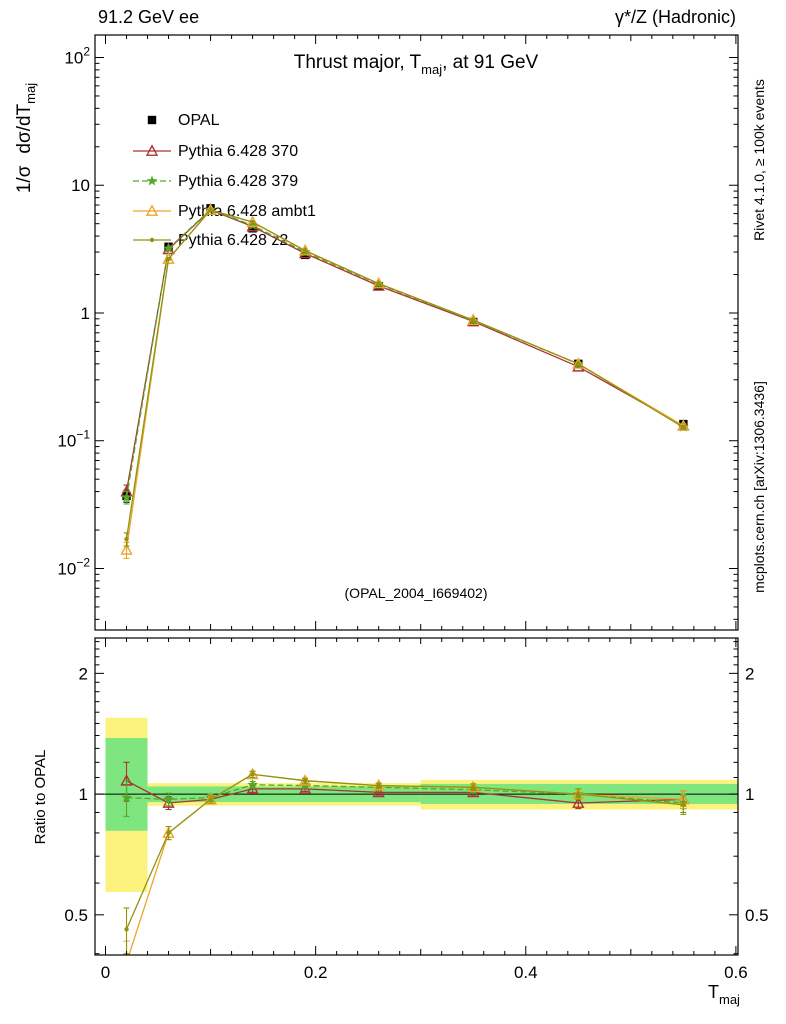 Image resolution: width=786 pixels, height=1024 pixels. What do you see at coordinates (416, 64) in the screenshot?
I see `plot-title: Thrust major, Tmaj, at 91 GeV` at bounding box center [416, 64].